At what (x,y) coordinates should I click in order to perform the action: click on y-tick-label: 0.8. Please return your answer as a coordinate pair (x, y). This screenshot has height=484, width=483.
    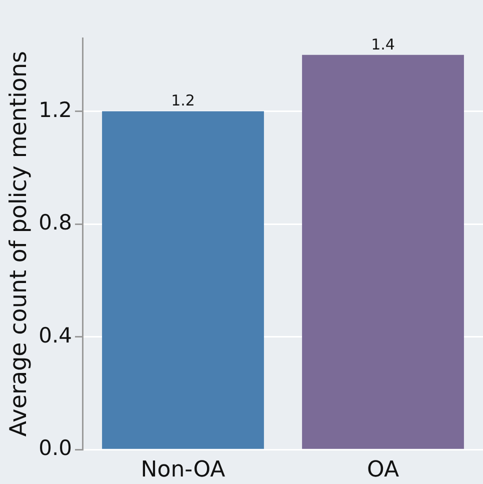
    Looking at the image, I should click on (55, 222).